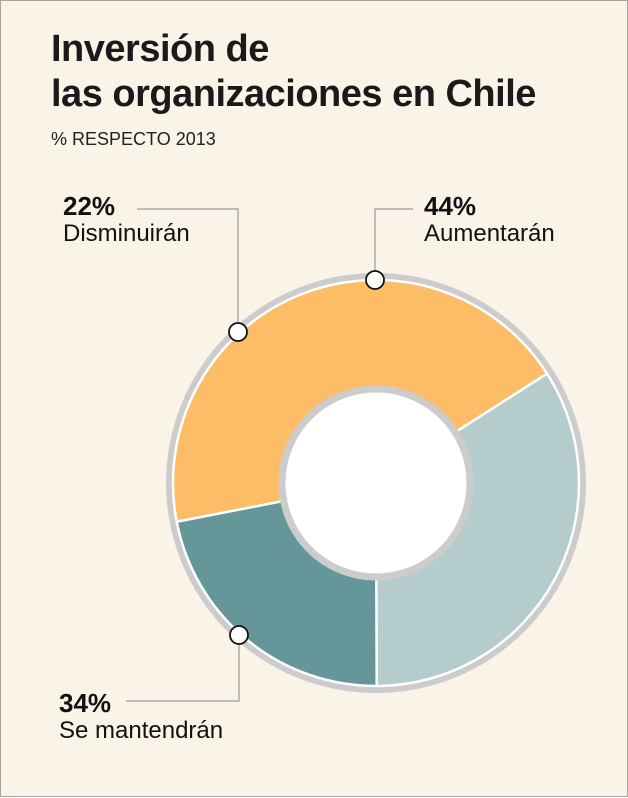 This screenshot has width=628, height=798. Describe the element at coordinates (126, 233) in the screenshot. I see `label-disminuiran-name: Disminuirán` at that location.